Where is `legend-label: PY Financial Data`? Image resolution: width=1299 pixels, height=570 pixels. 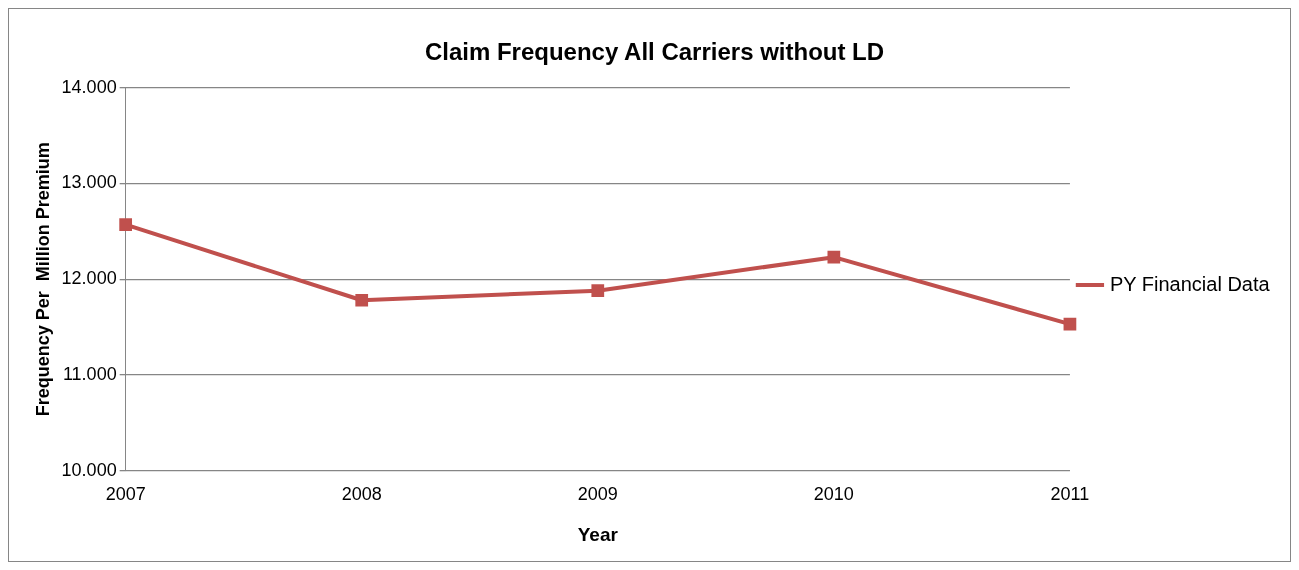
legend-label: PY Financial Data is located at coordinates (1190, 283).